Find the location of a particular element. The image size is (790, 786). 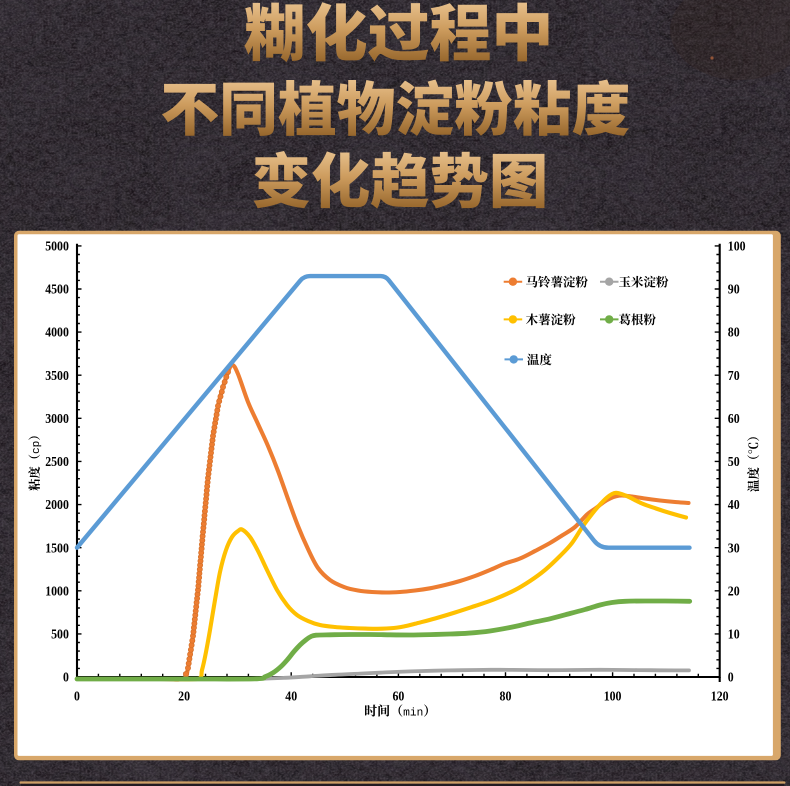

svg-text: 1500 is located at coordinates (57, 547).